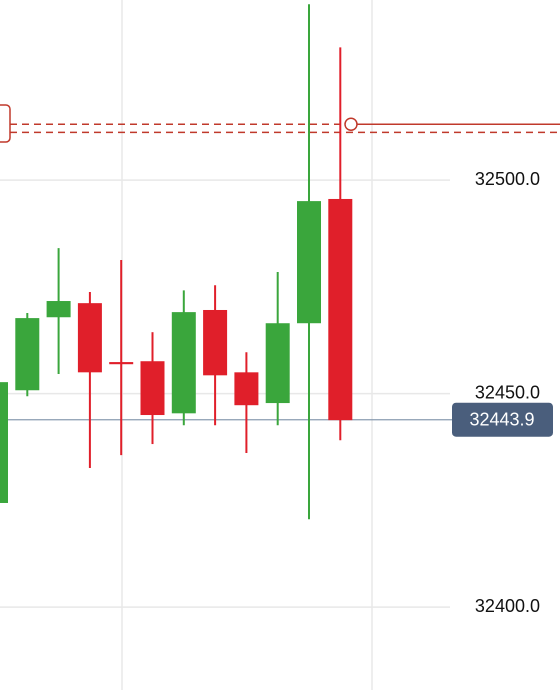 Image resolution: width=560 pixels, height=690 pixels. Describe the element at coordinates (507, 392) in the screenshot. I see `y-tick-label: 32450.0` at that location.